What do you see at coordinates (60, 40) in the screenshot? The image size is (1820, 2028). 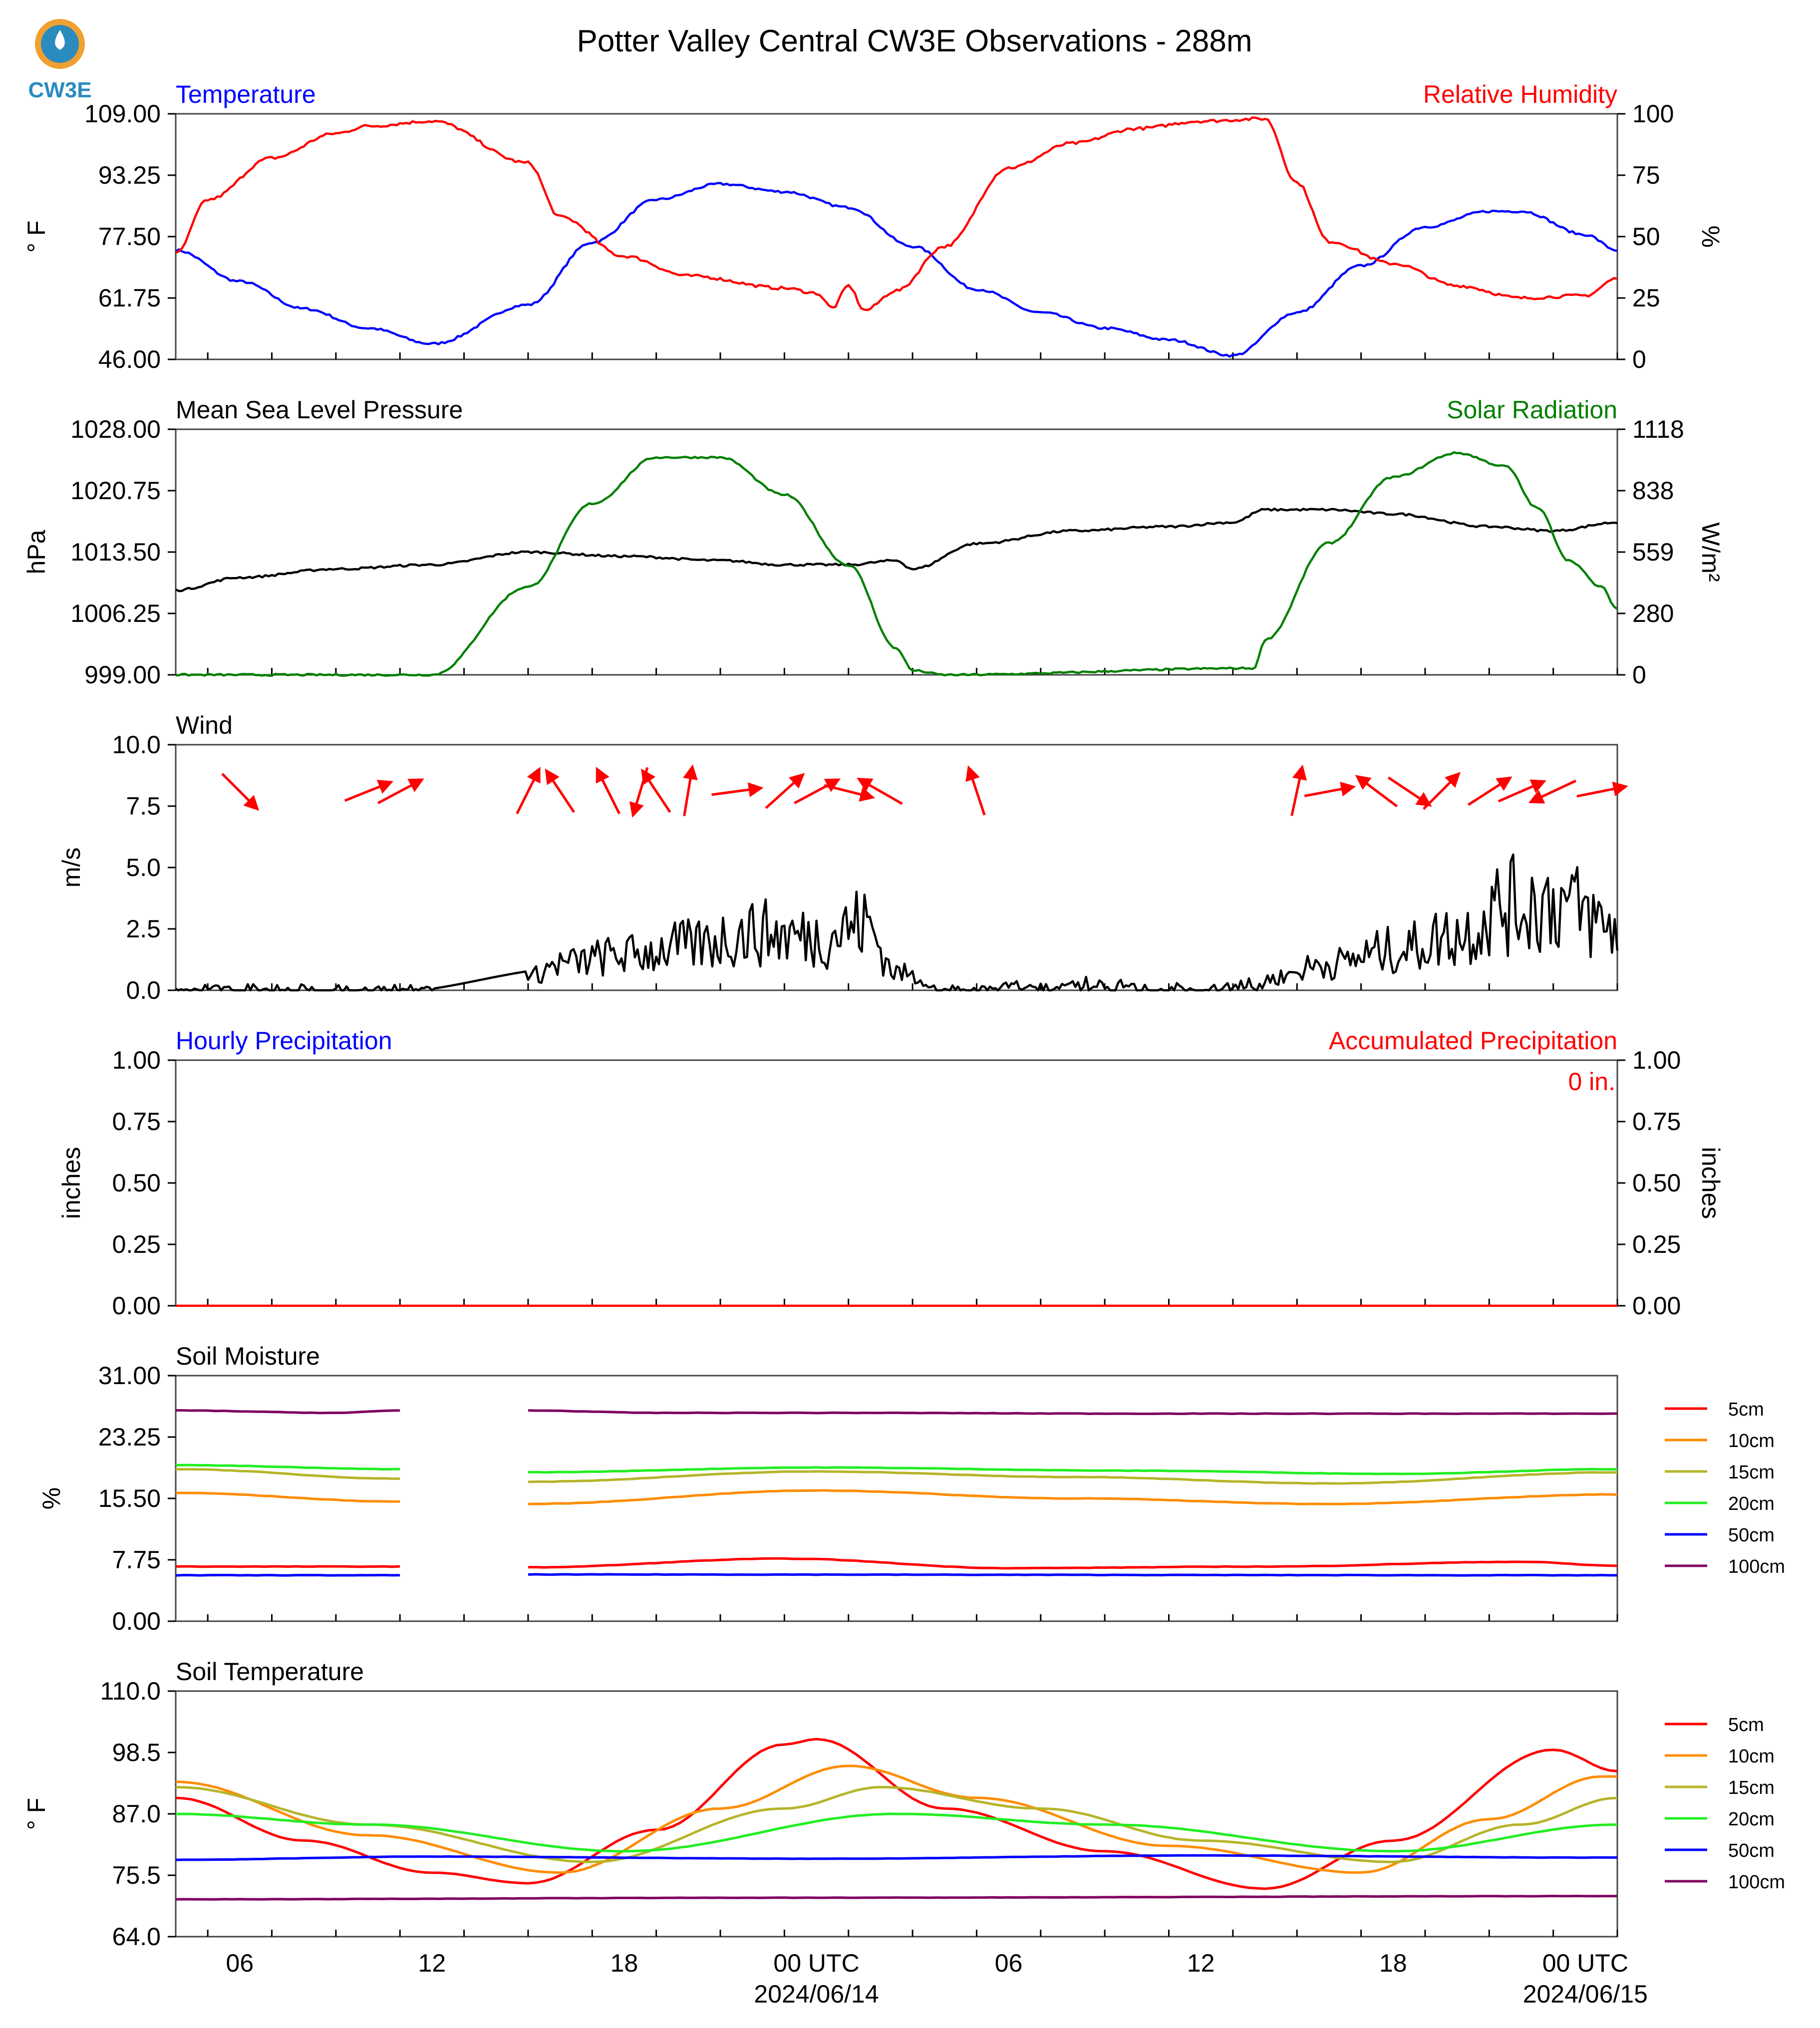 I see `droplet-icon` at bounding box center [60, 40].